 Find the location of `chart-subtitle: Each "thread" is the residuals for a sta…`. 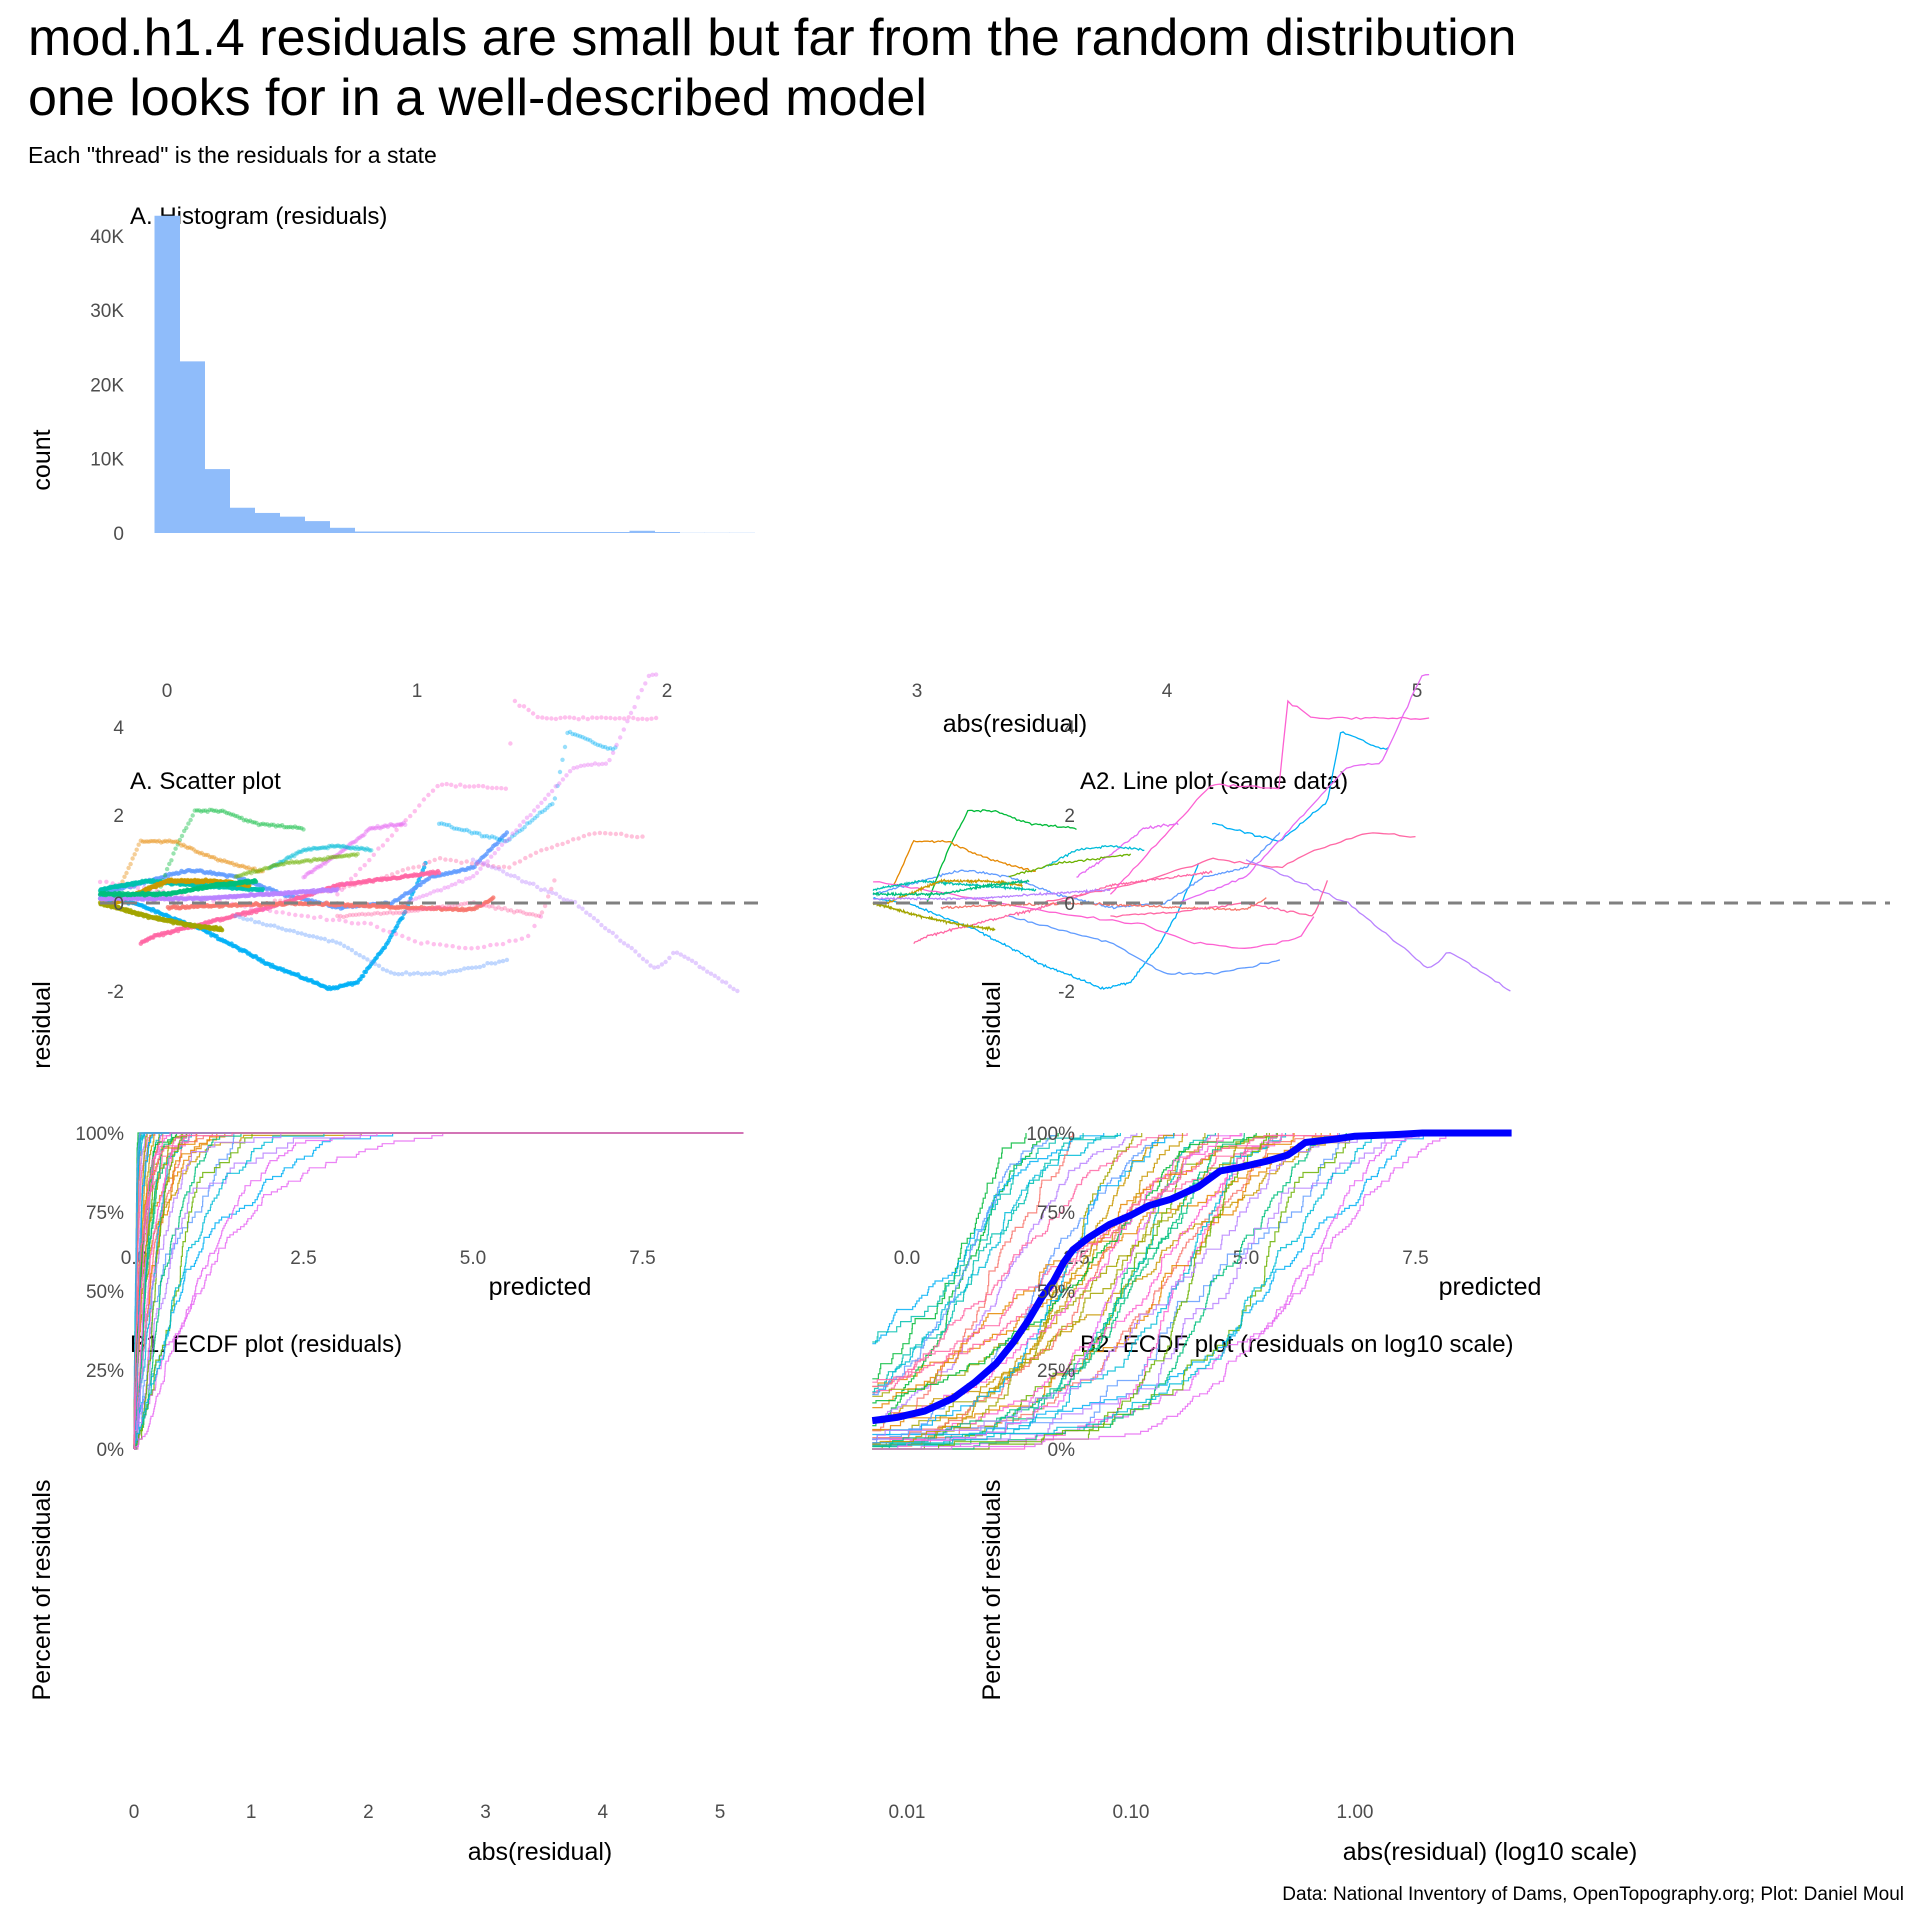

chart-subtitle: Each "thread" is the residuals for a sta… is located at coordinates (232, 155).